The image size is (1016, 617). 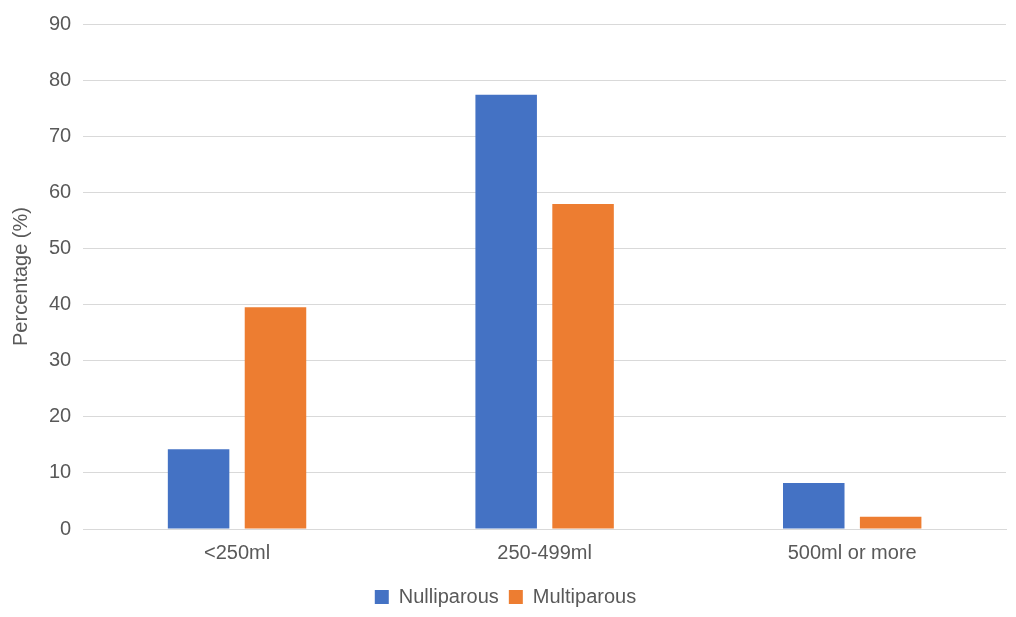 I want to click on y-tick-label: 20, so click(x=60, y=415).